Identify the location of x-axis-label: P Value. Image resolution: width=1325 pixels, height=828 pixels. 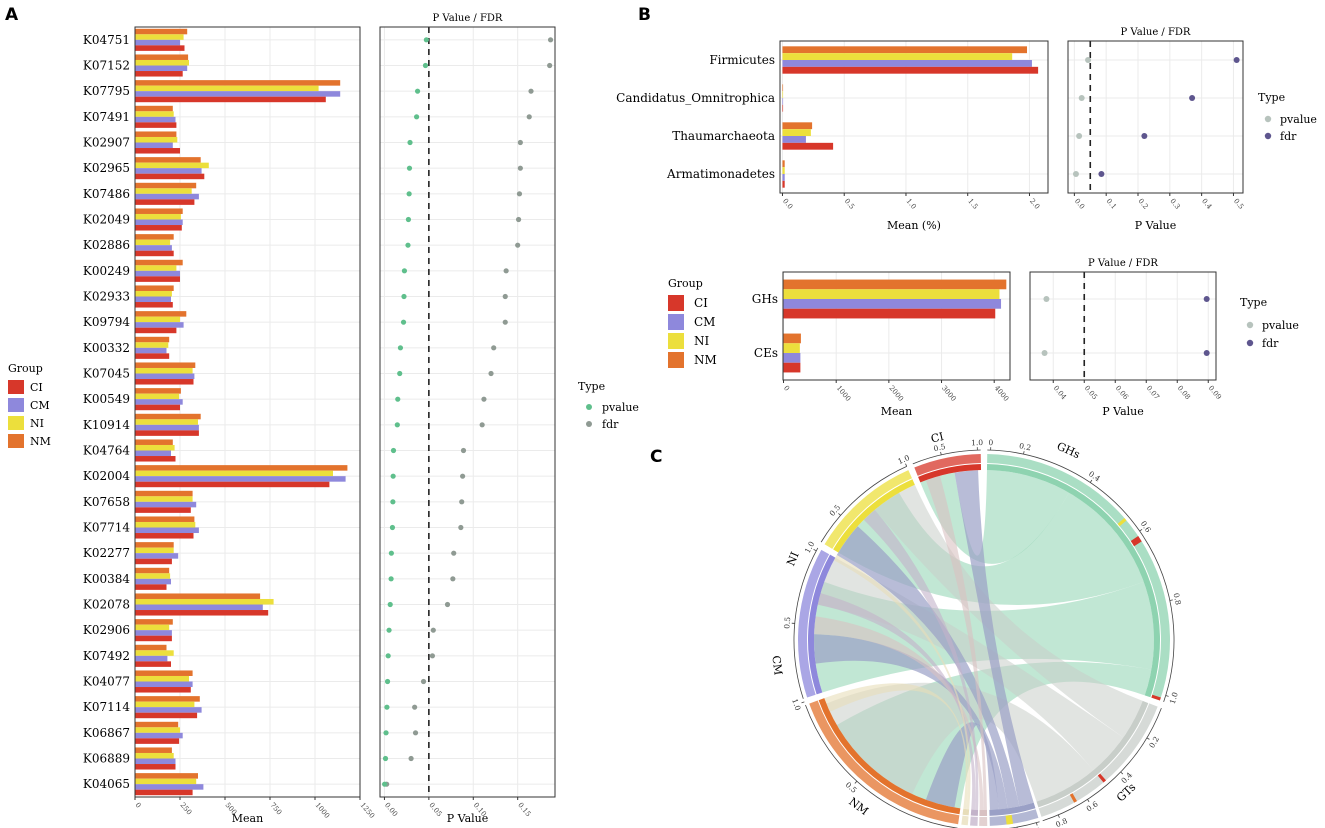
(1123, 411).